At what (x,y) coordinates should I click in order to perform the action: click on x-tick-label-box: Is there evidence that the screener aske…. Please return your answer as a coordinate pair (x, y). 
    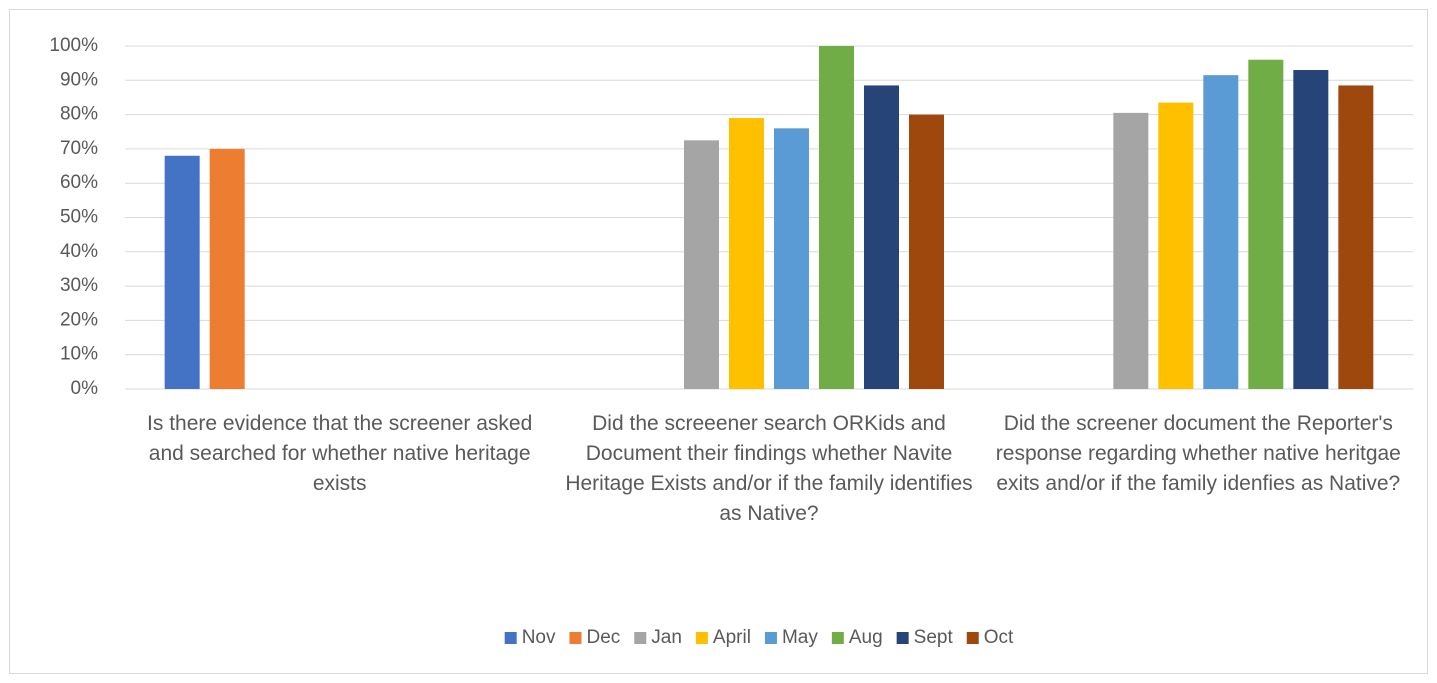
    Looking at the image, I should click on (340, 453).